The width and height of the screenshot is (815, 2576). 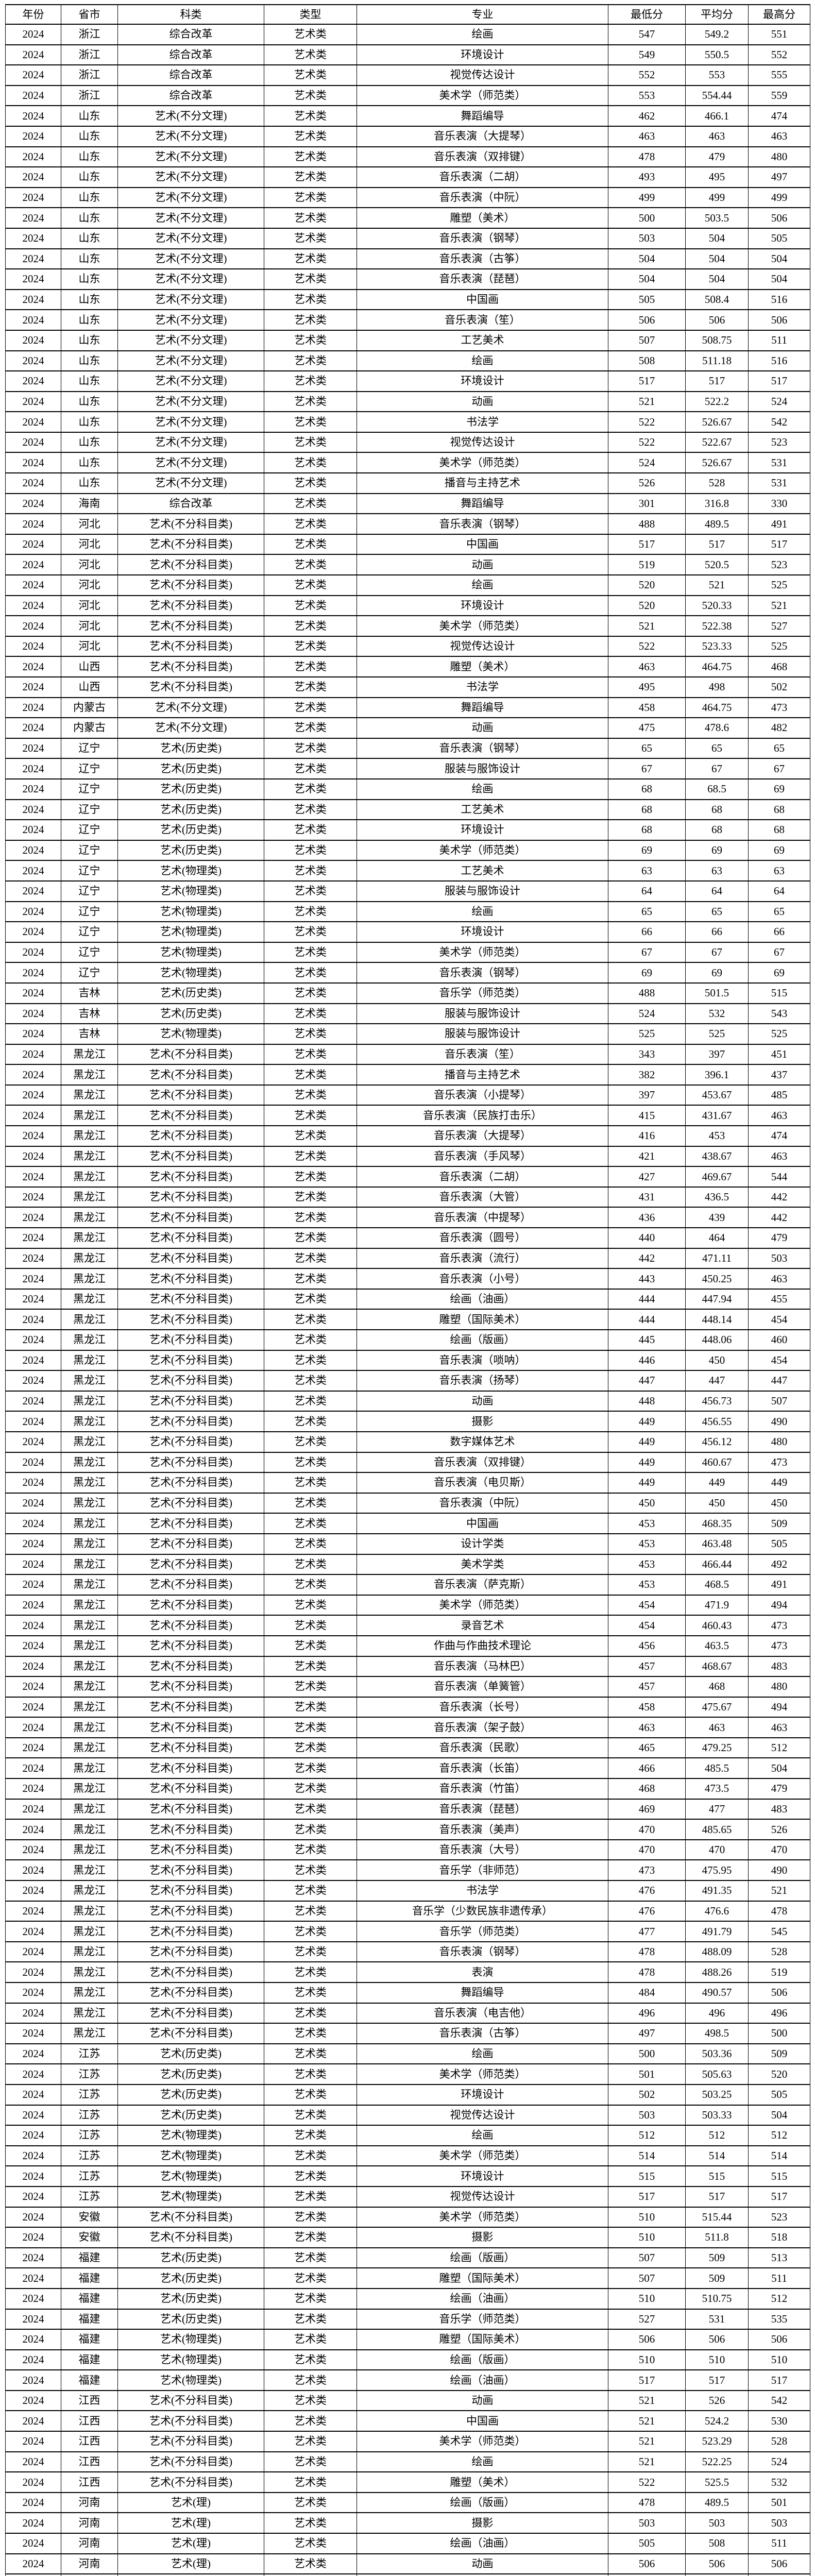 I want to click on cell-major: 环境设计, so click(x=482, y=606).